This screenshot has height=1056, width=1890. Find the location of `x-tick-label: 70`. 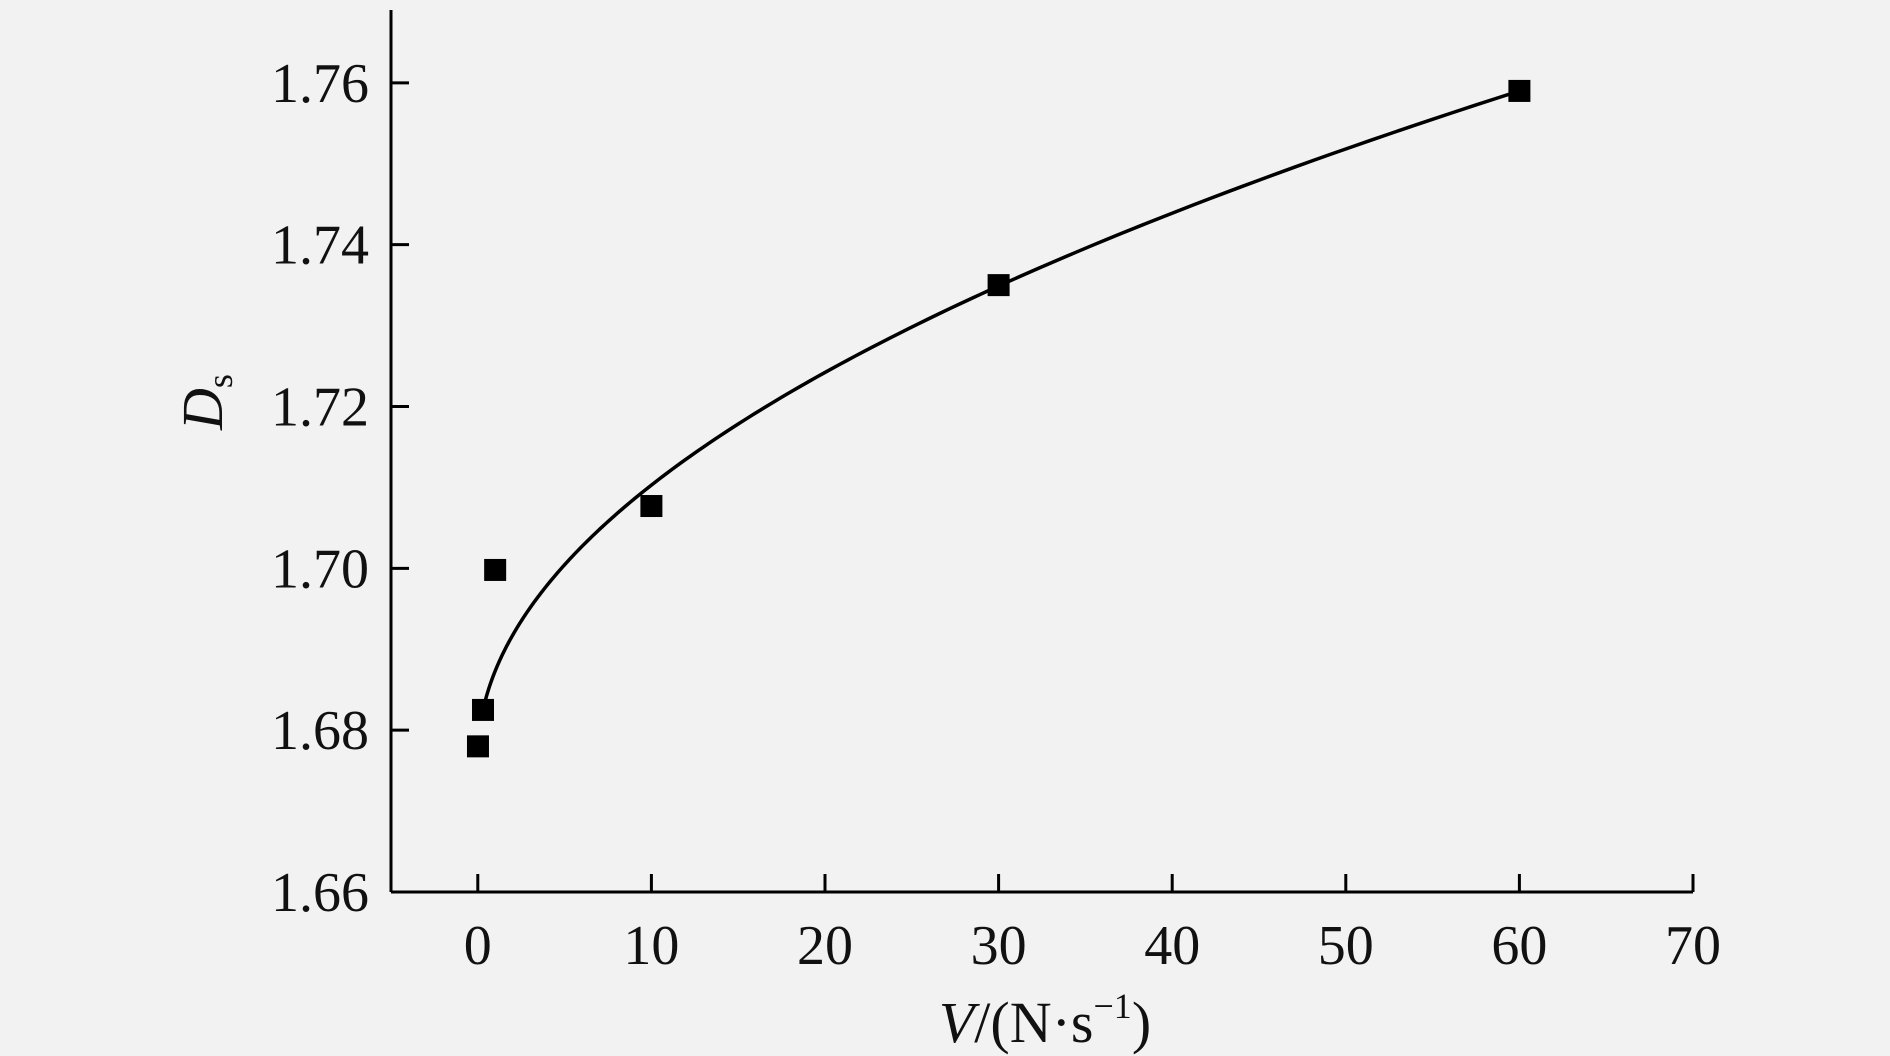

x-tick-label: 70 is located at coordinates (1693, 946).